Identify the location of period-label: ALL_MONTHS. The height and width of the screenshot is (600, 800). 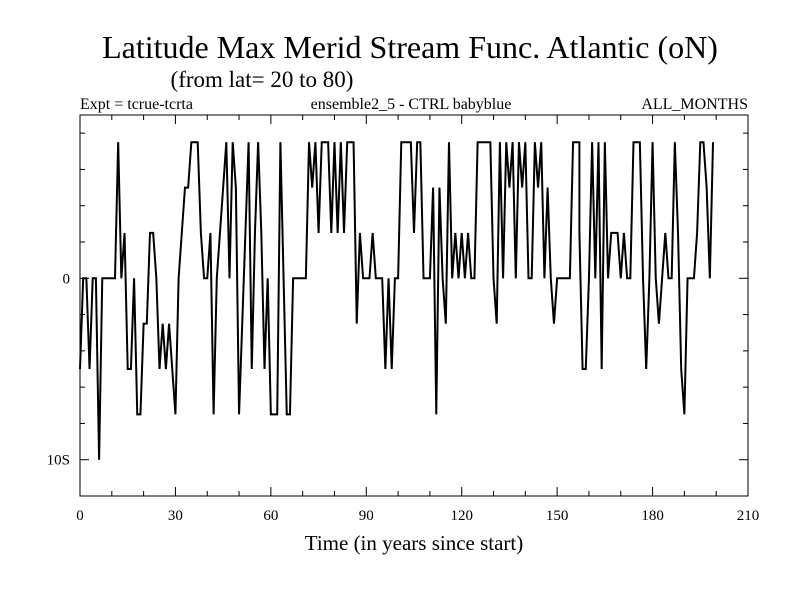
(694, 104).